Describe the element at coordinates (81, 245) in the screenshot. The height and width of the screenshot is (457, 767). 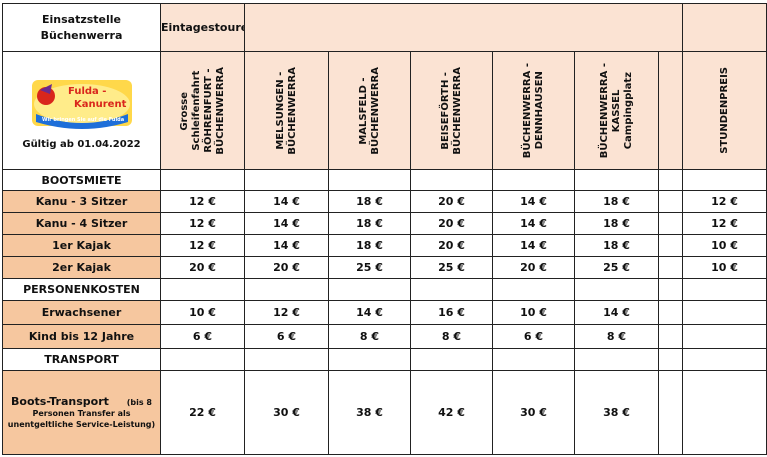
I see `row-label: 1er Kajak` at that location.